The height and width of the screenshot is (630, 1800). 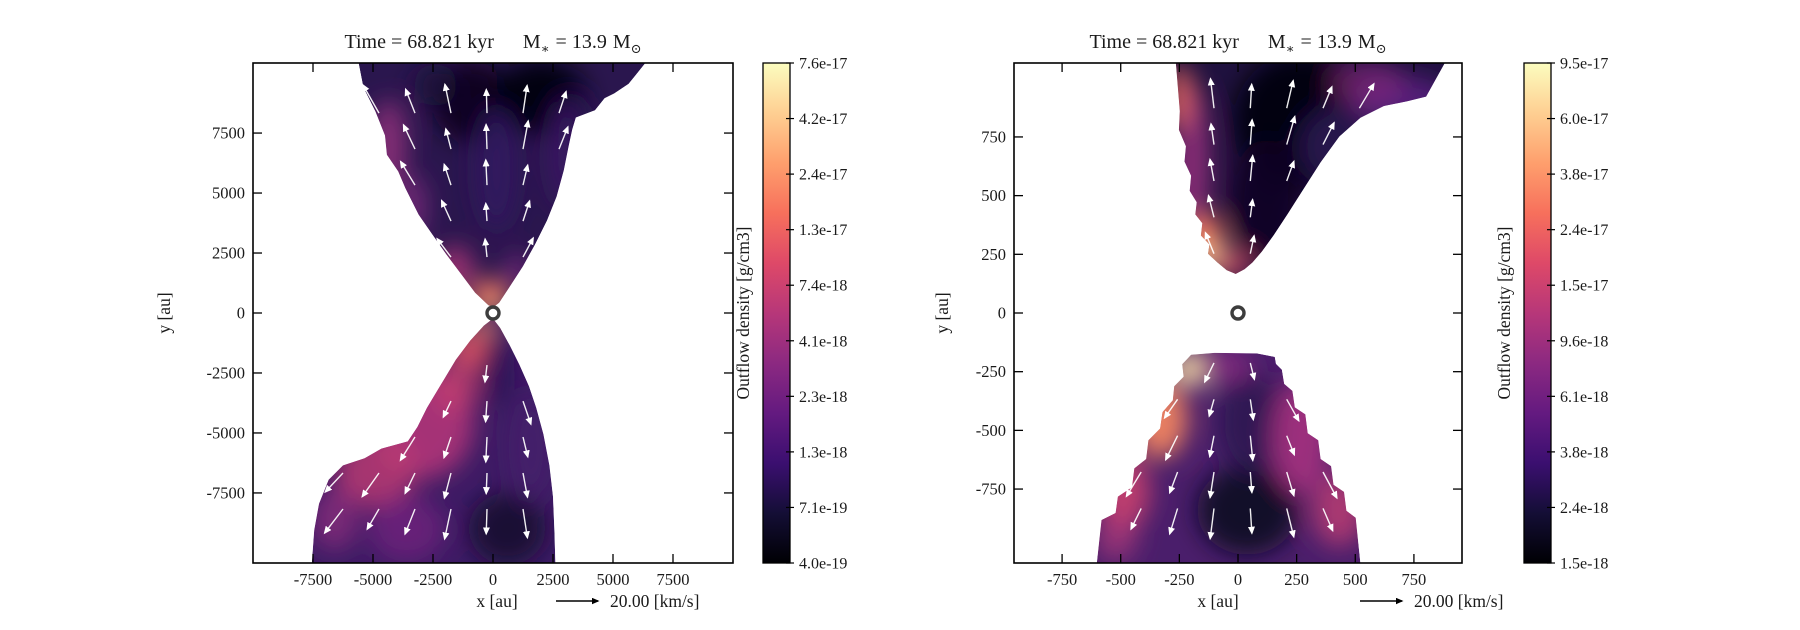 I want to click on quiver-legend-right: 20.00 [km/s], so click(x=1431, y=601).